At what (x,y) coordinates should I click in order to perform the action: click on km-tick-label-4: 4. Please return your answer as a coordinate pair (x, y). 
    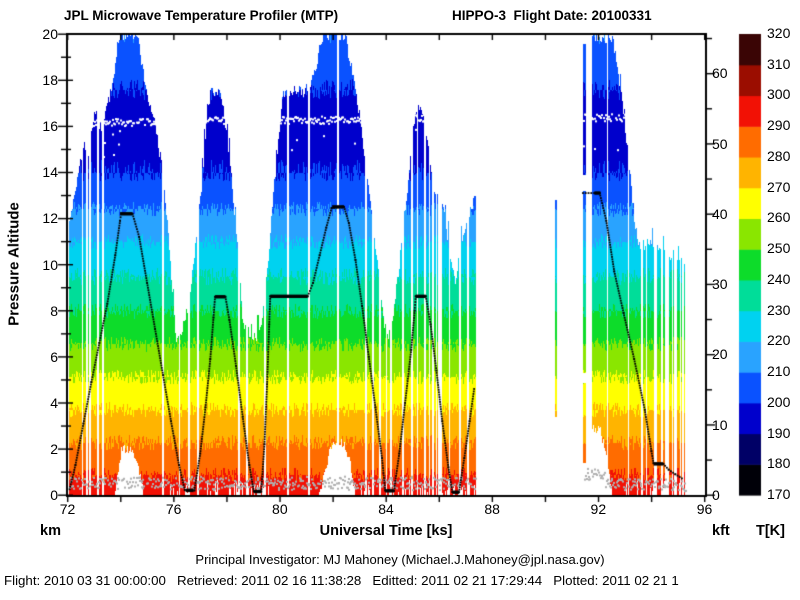
    Looking at the image, I should click on (54, 402).